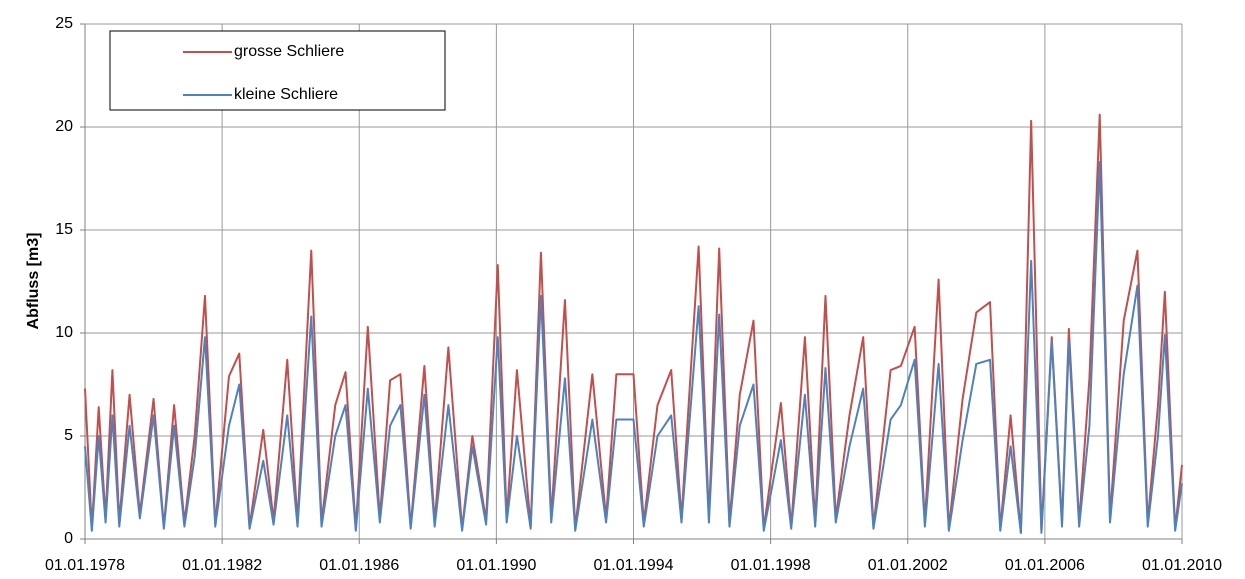  Describe the element at coordinates (68, 435) in the screenshot. I see `y-tick-label: 5` at that location.